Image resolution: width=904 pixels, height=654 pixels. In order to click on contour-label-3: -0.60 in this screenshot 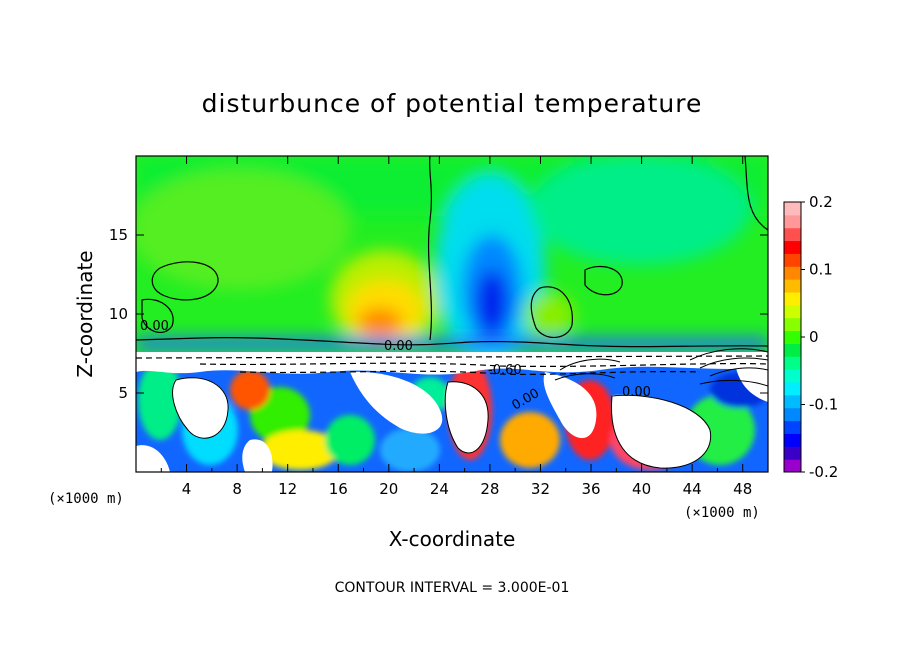, I will do `click(505, 370)`.